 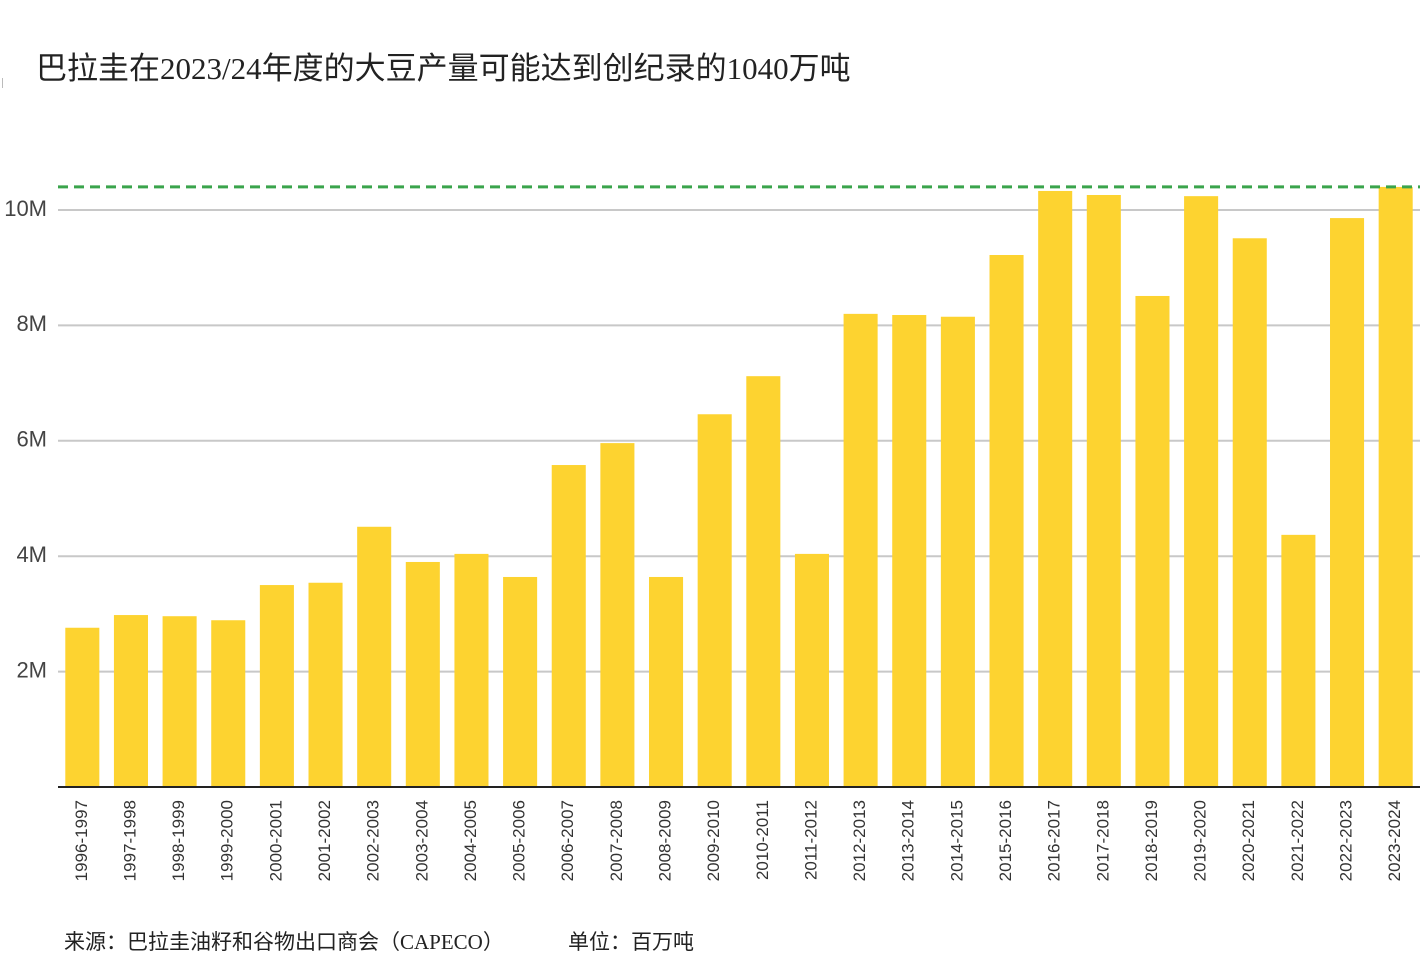 I want to click on x-tick-label: 2001-2002, so click(x=324, y=840).